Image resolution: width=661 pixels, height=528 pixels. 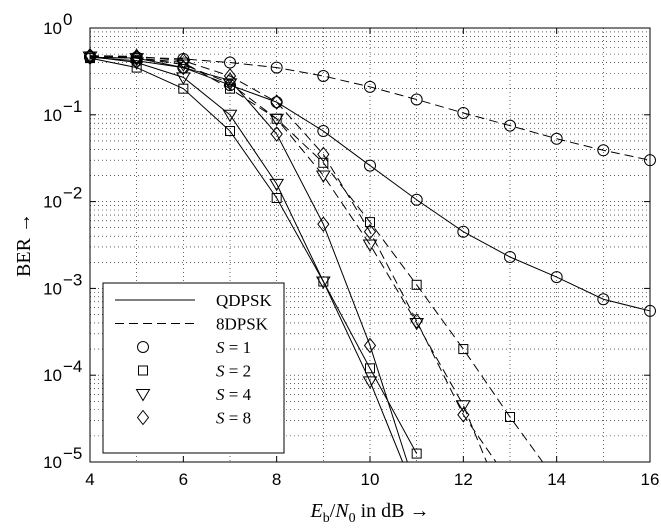 I want to click on legend-label-s2: S = 2, so click(x=233, y=371).